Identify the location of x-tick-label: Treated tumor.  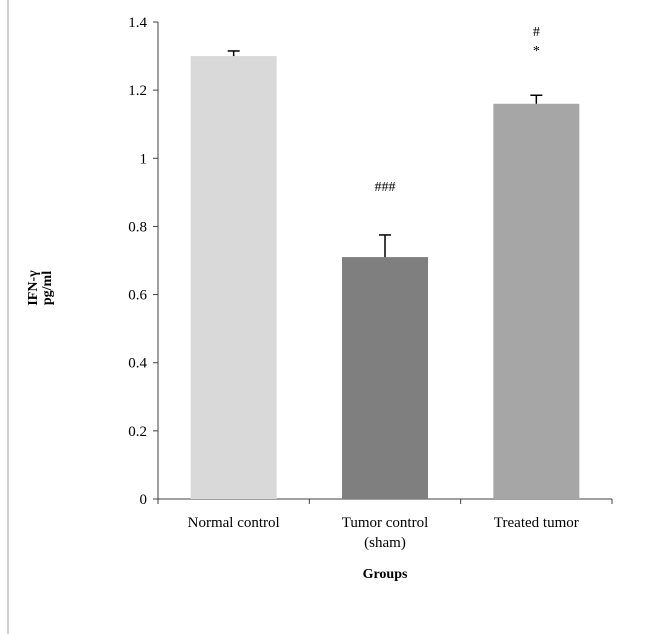
(536, 523).